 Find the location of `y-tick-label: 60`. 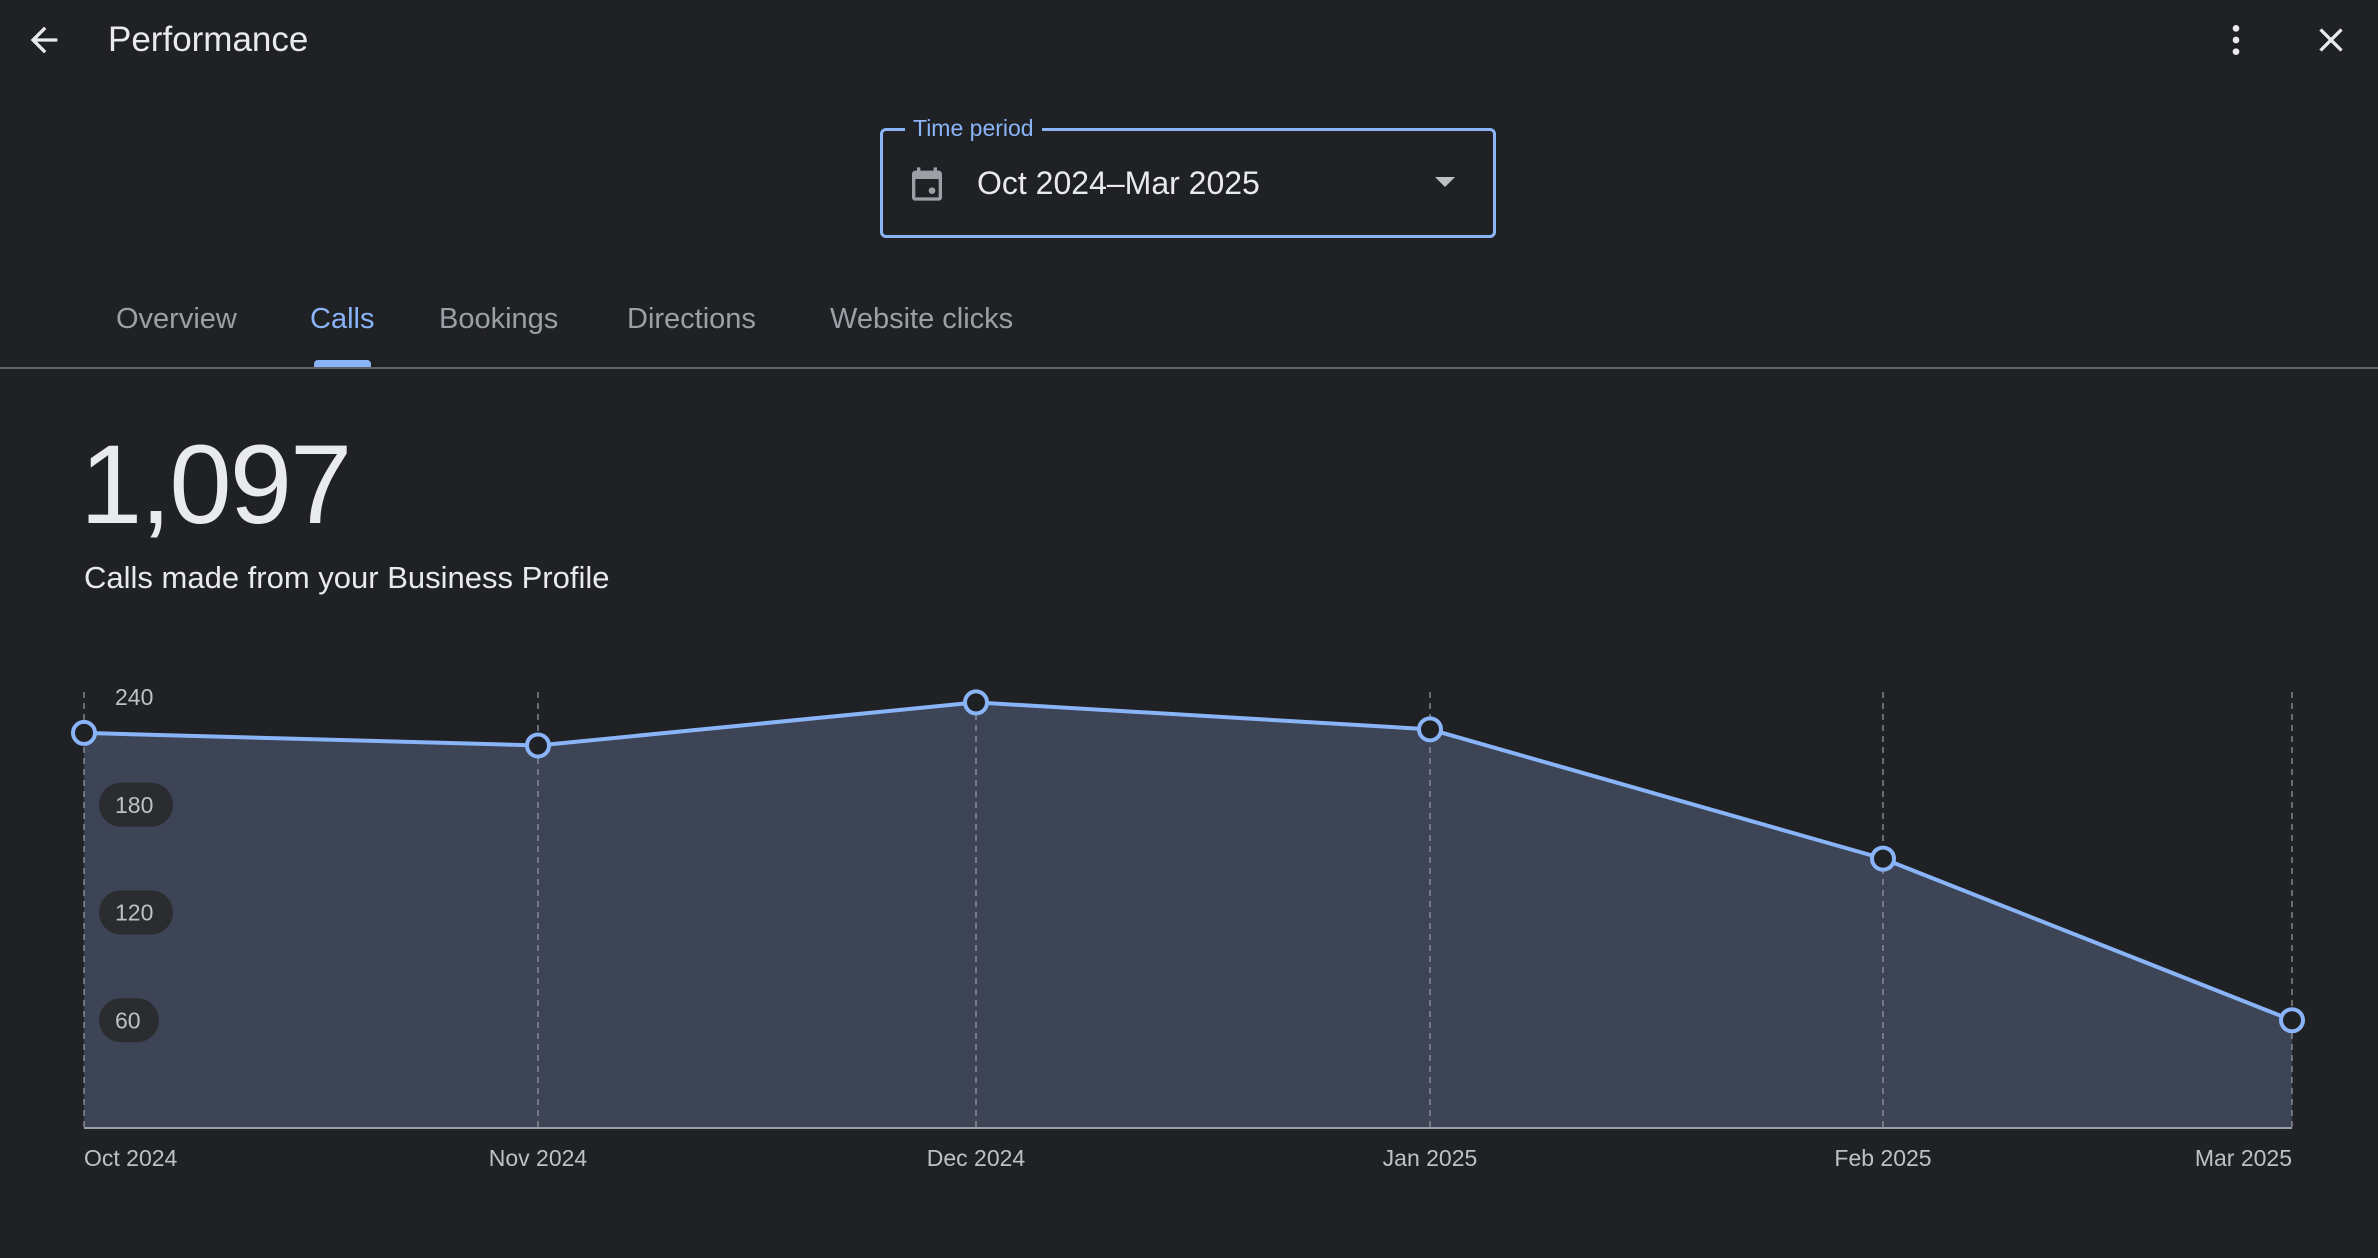

y-tick-label: 60 is located at coordinates (128, 1020).